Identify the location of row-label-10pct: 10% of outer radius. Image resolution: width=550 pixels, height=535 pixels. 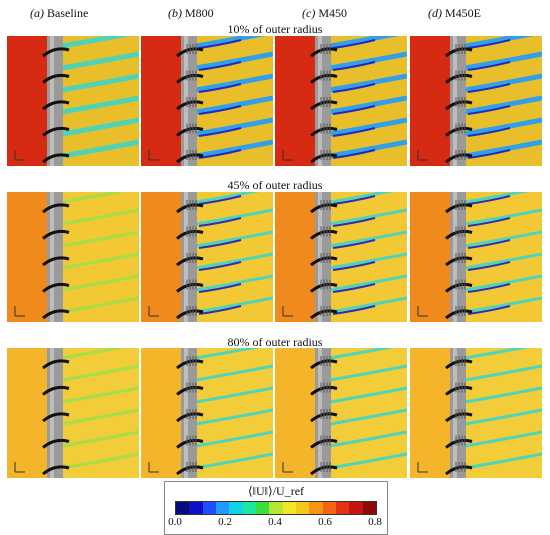
(275, 29).